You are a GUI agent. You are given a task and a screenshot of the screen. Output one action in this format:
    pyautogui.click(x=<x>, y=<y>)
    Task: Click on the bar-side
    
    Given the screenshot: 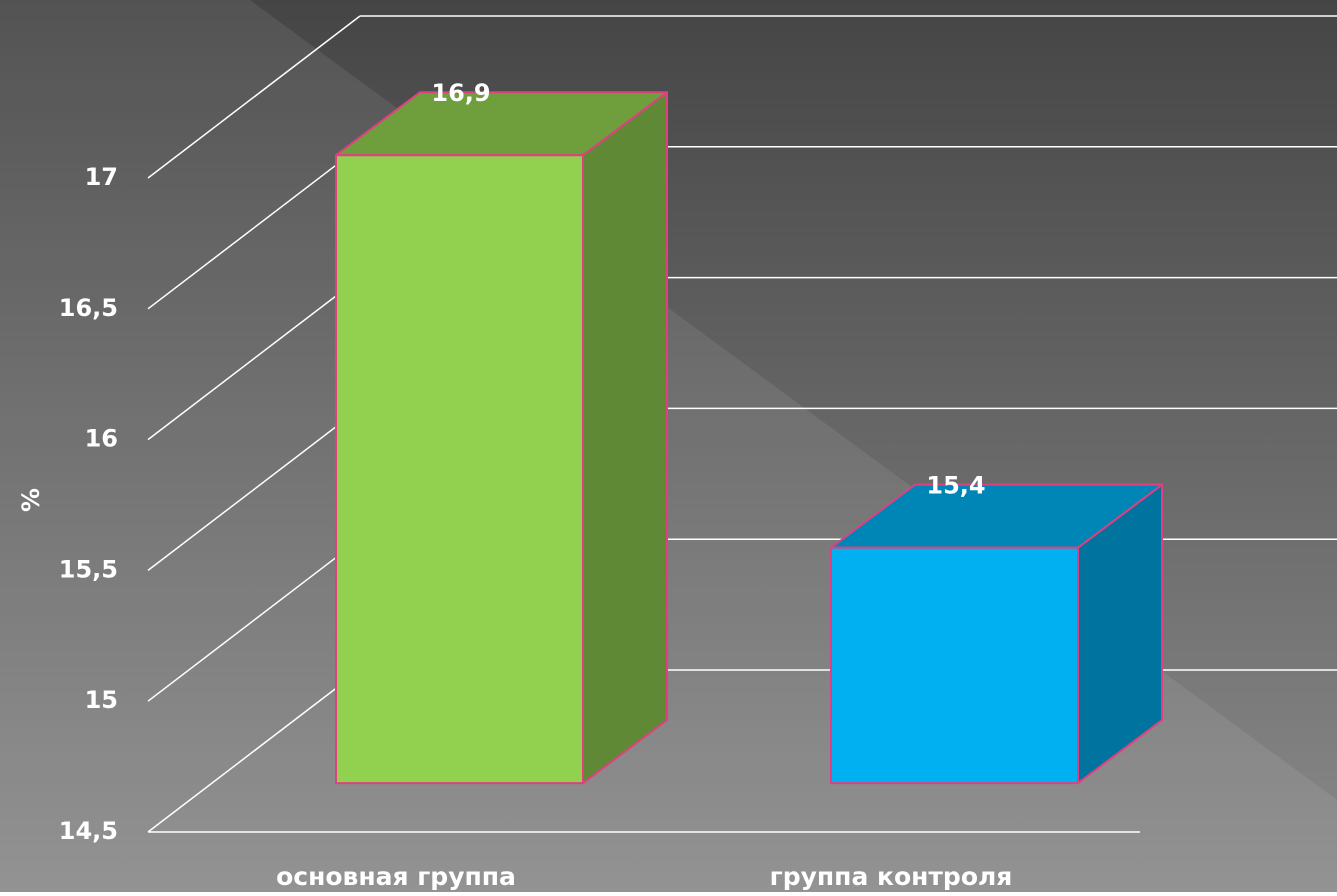 What is the action you would take?
    pyautogui.click(x=625, y=438)
    